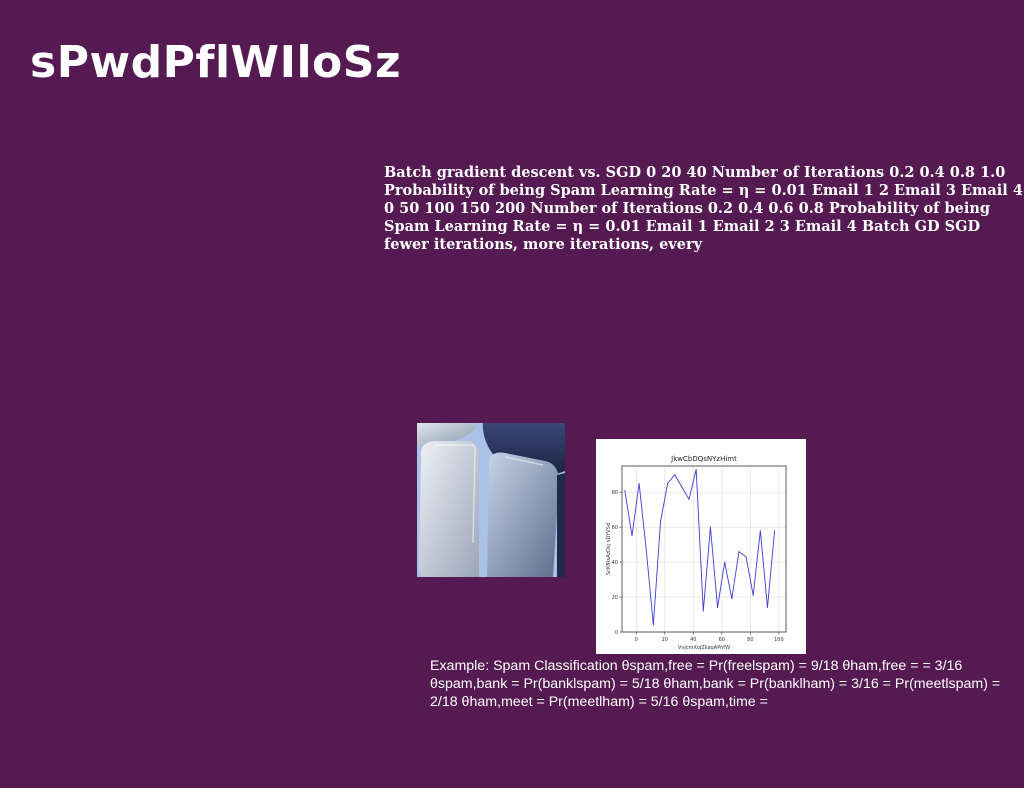  I want to click on plot-frame, so click(704, 549).